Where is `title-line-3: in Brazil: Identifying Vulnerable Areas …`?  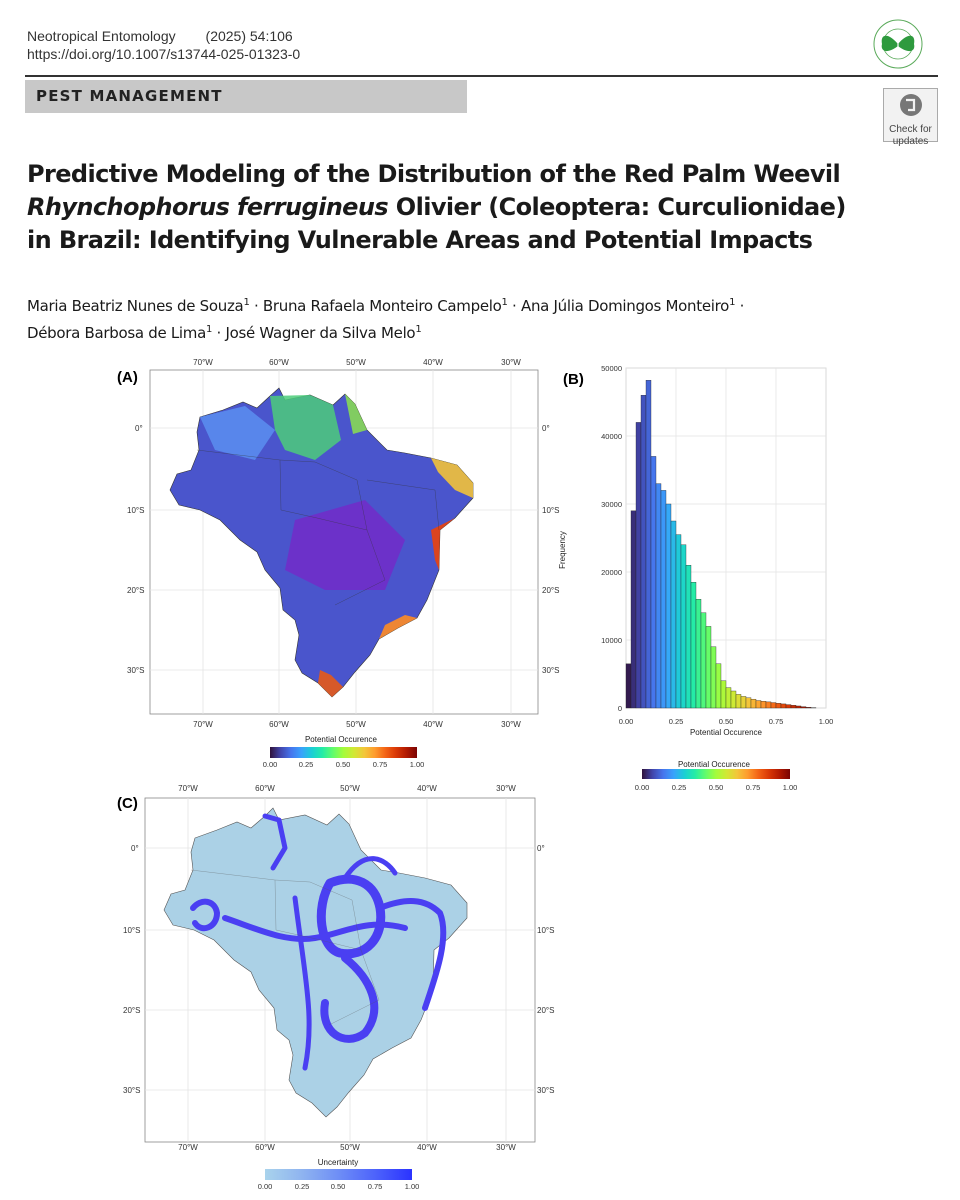 title-line-3: in Brazil: Identifying Vulnerable Areas … is located at coordinates (420, 240).